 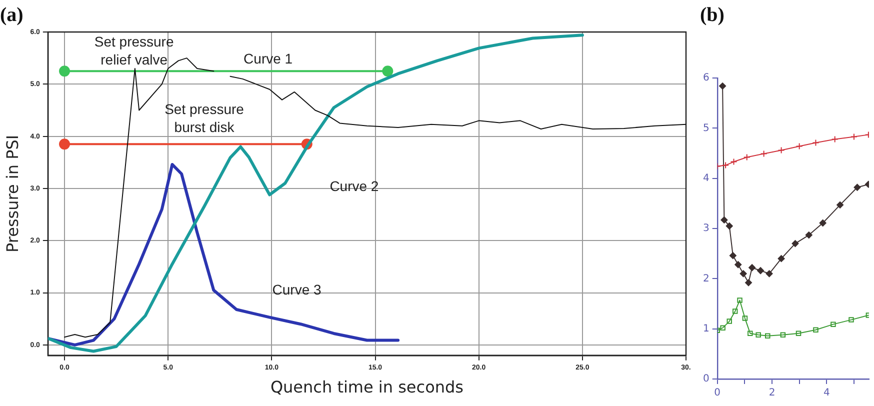 I want to click on y-tick-label: 6, so click(x=706, y=78).